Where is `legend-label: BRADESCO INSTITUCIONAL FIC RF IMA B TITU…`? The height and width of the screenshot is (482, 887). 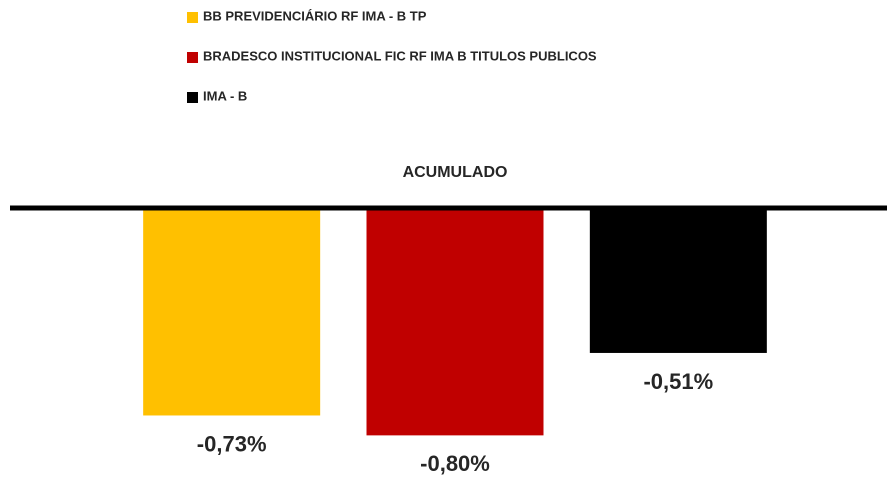
legend-label: BRADESCO INSTITUCIONAL FIC RF IMA B TITU… is located at coordinates (400, 55).